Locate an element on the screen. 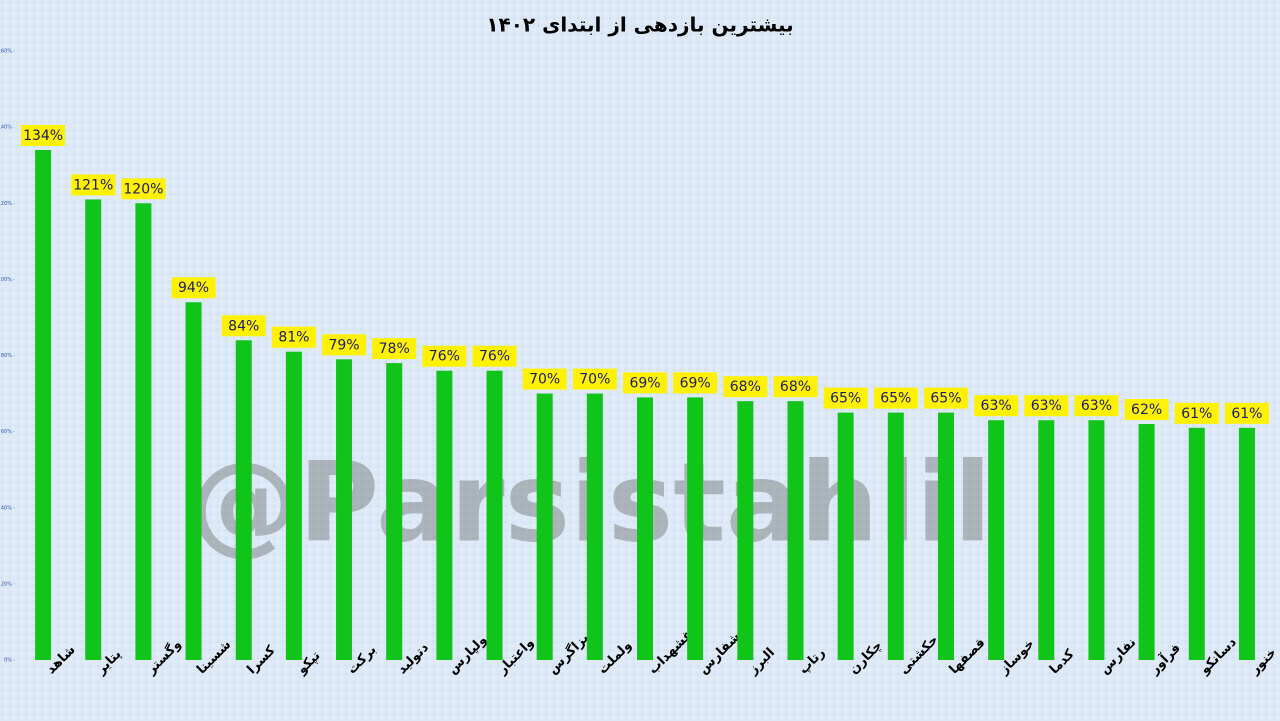  value-label: 78% is located at coordinates (394, 349).